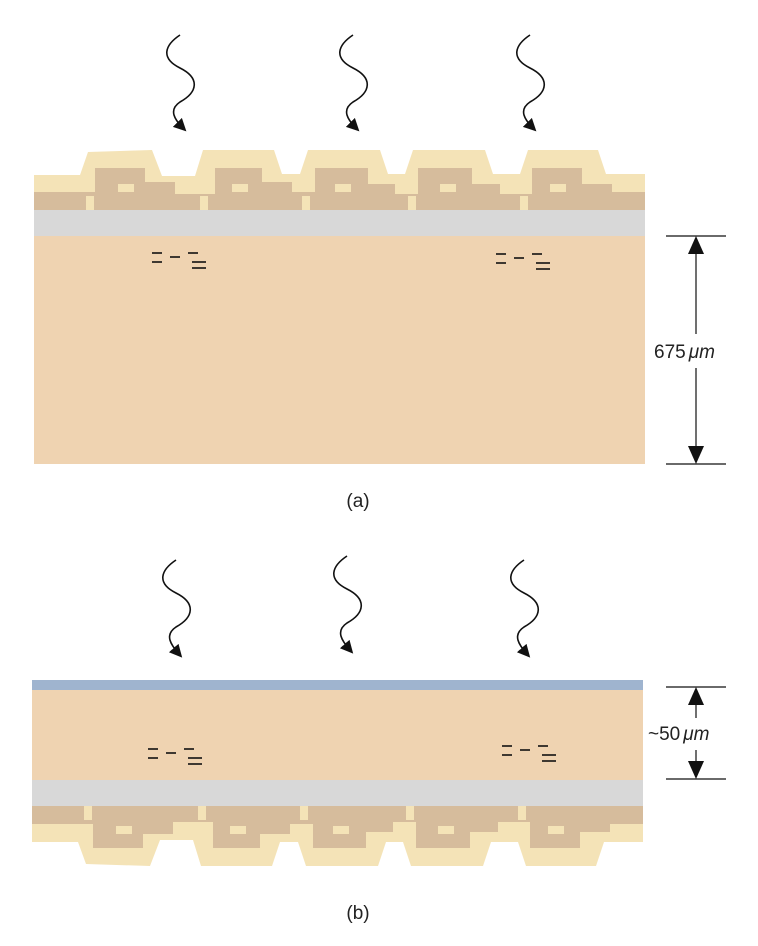  I want to click on oxide-layer-a, so click(339, 223).